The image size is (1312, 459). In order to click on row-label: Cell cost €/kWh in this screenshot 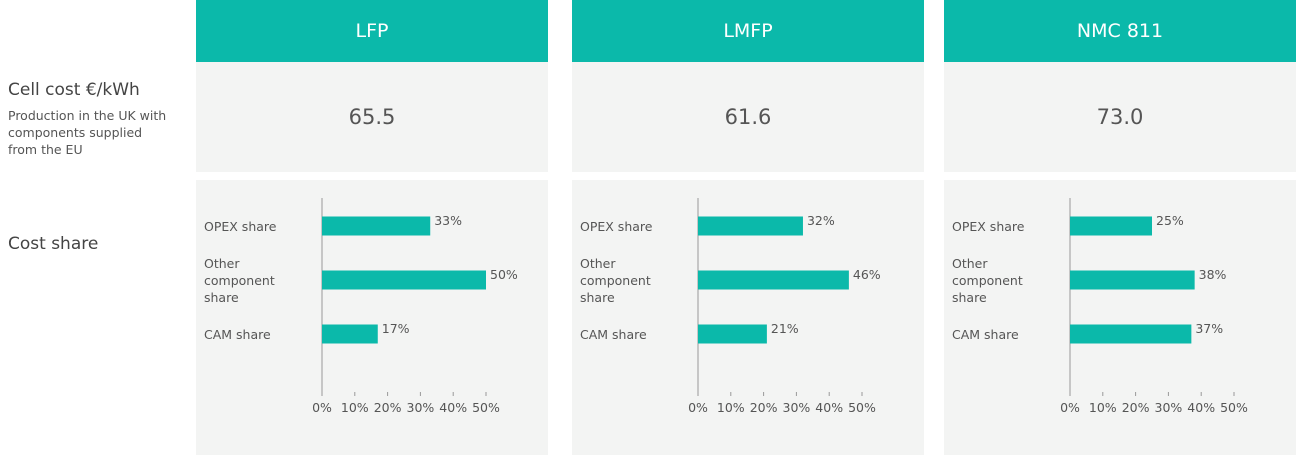, I will do `click(74, 90)`.